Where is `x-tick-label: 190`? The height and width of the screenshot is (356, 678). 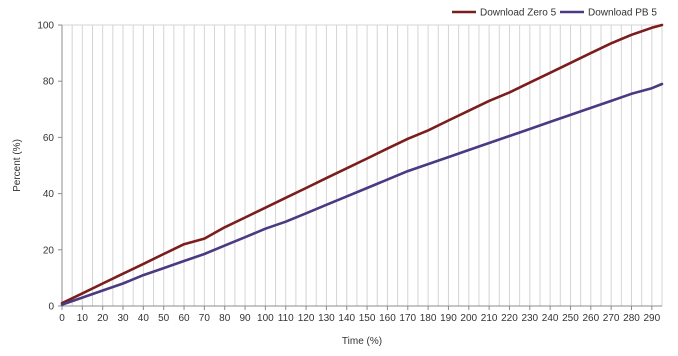 x-tick-label: 190 is located at coordinates (448, 318).